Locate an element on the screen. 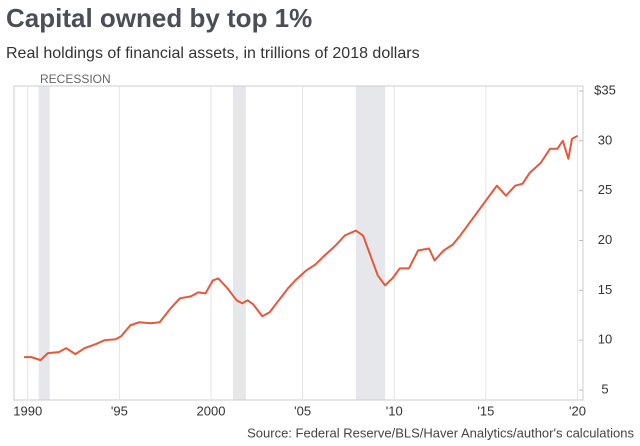 This screenshot has width=640, height=446. x-tick-label: '95 is located at coordinates (119, 410).